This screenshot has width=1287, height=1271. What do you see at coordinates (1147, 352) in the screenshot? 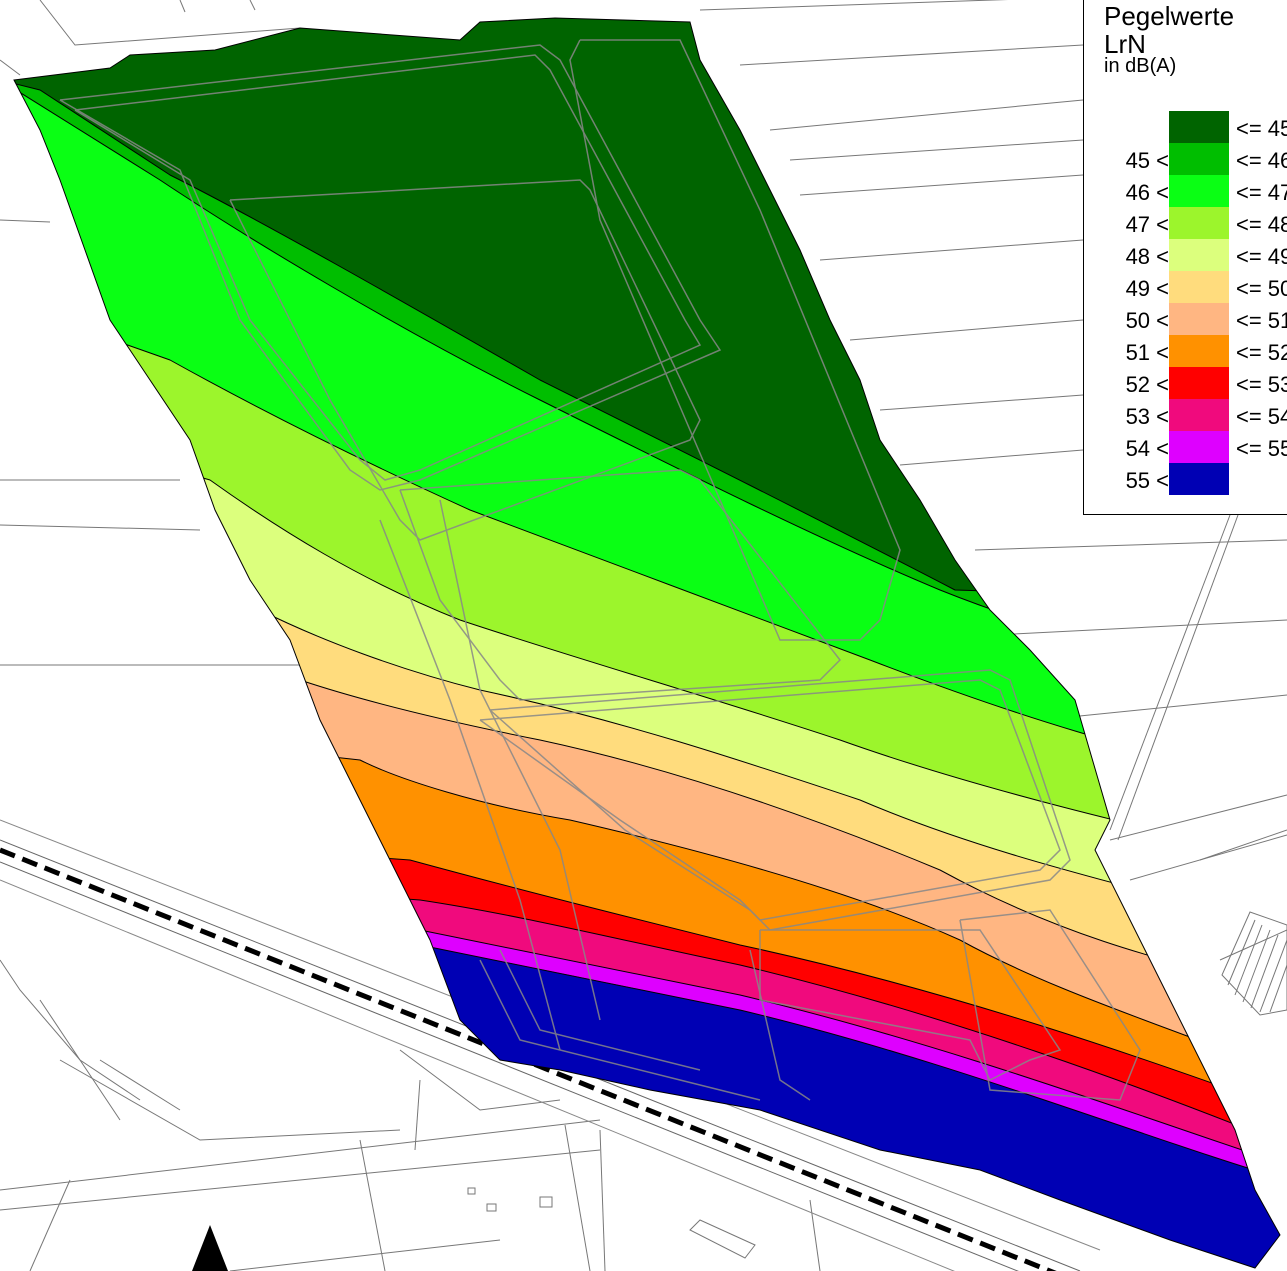
I see `legend-lower-bound: 51 <` at bounding box center [1147, 352].